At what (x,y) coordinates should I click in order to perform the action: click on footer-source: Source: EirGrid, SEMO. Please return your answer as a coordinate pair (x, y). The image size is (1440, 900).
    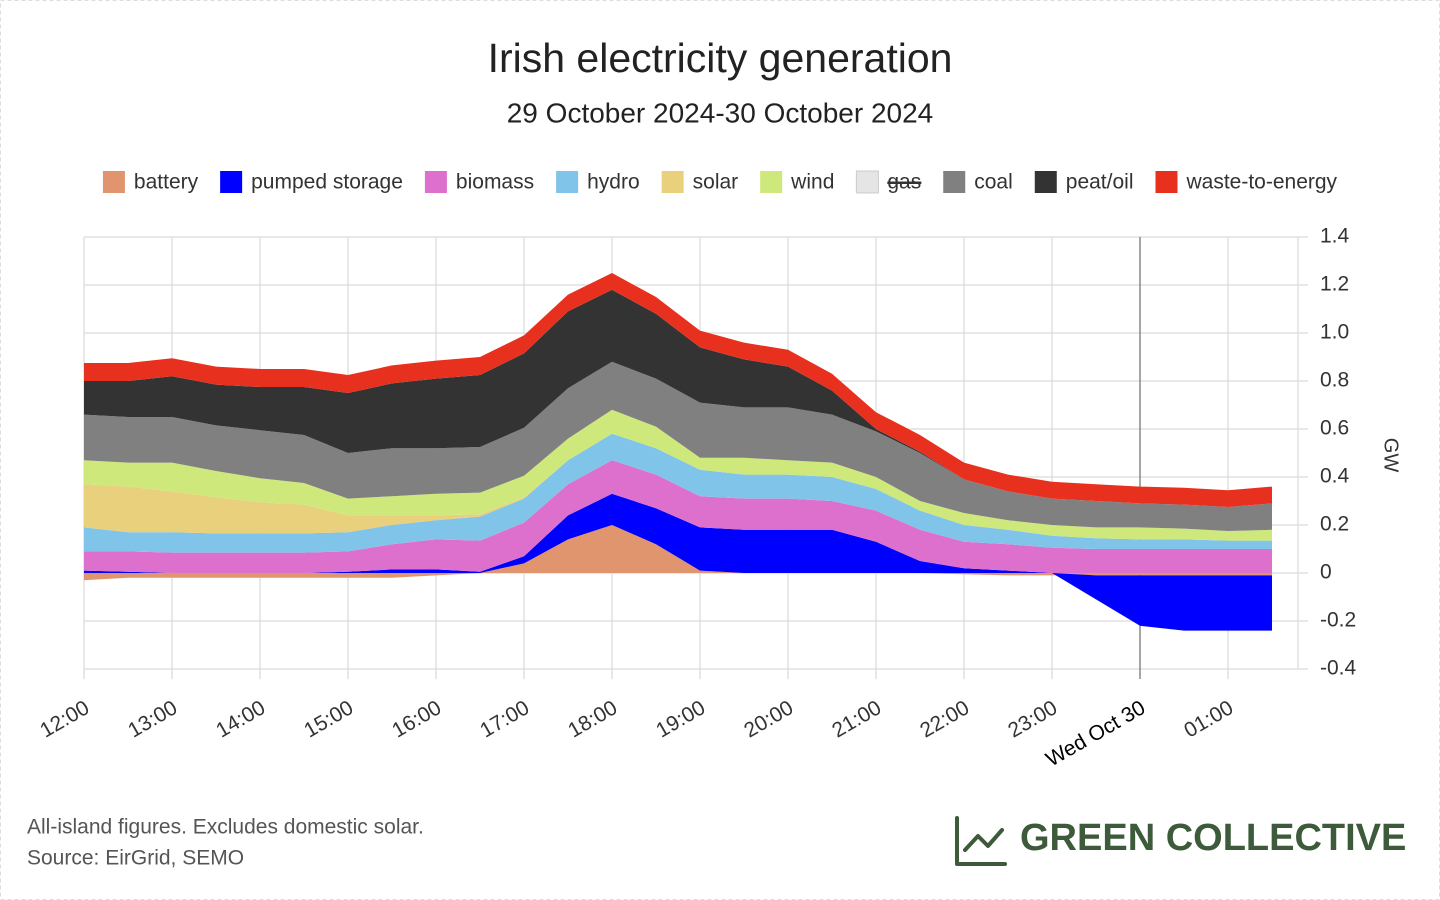
    Looking at the image, I should click on (135, 858).